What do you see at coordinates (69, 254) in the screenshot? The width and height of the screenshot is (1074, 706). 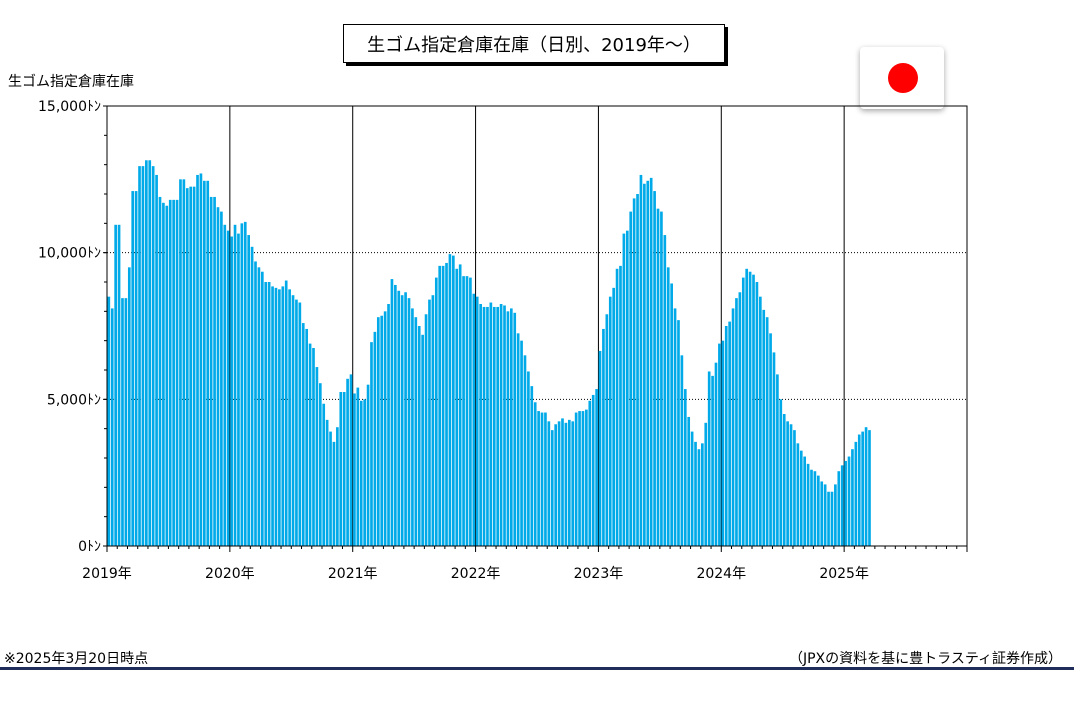 I see `y-tick-label: 10,000ﾄﾝ` at bounding box center [69, 254].